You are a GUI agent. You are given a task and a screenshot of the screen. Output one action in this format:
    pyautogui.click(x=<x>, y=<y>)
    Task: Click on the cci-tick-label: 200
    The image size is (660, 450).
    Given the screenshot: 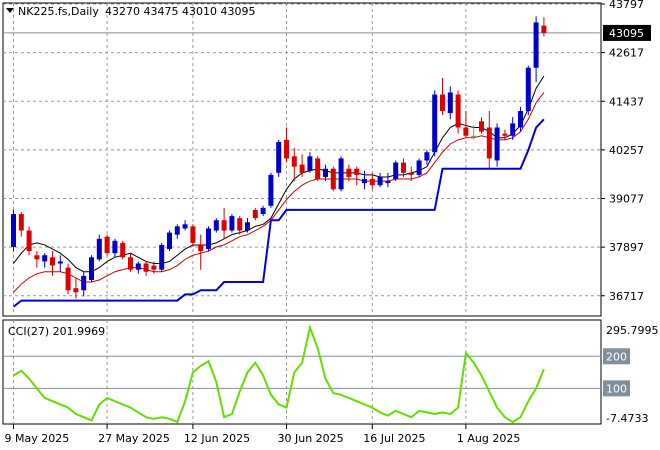 What is the action you would take?
    pyautogui.click(x=616, y=356)
    